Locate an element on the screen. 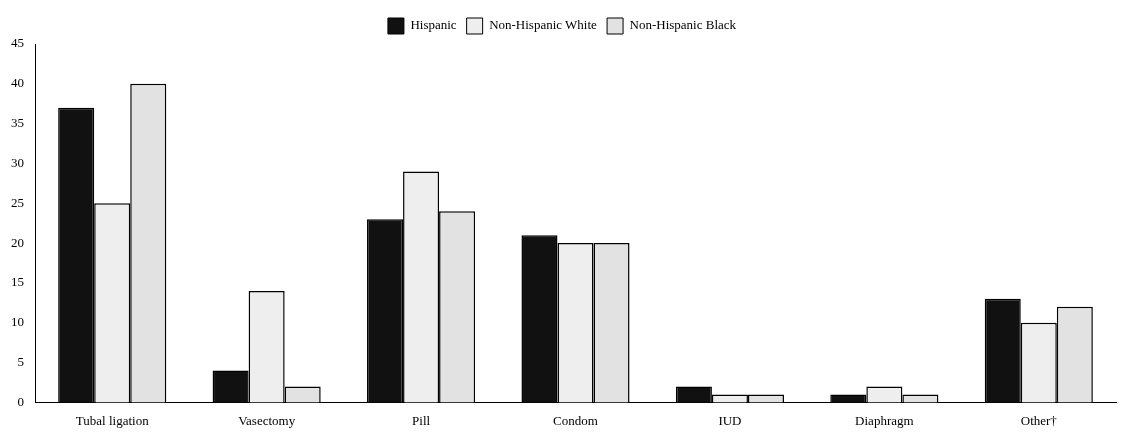 The width and height of the screenshot is (1144, 440). legend-label: Non-Hispanic Black is located at coordinates (683, 25).